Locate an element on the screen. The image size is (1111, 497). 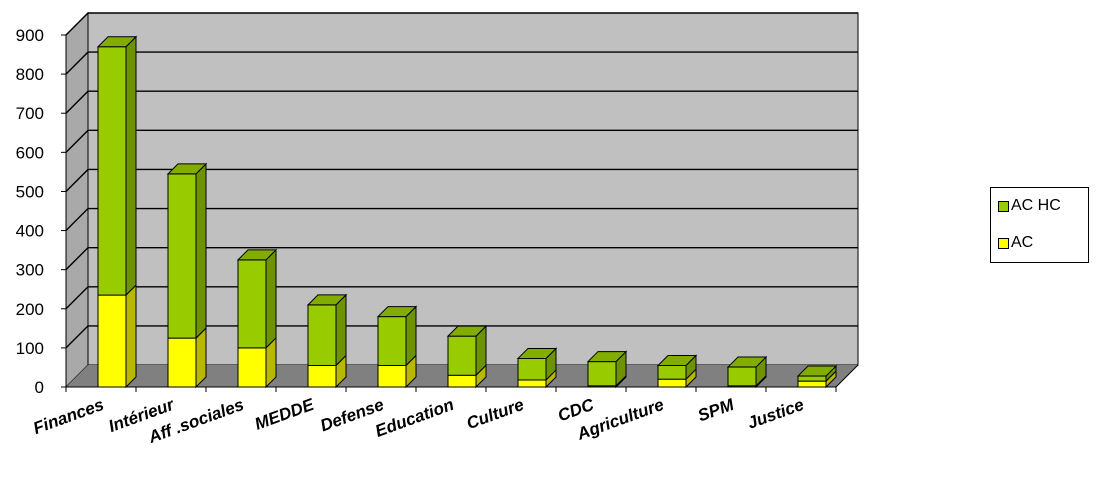
y-tick-label: 200 is located at coordinates (30, 309).